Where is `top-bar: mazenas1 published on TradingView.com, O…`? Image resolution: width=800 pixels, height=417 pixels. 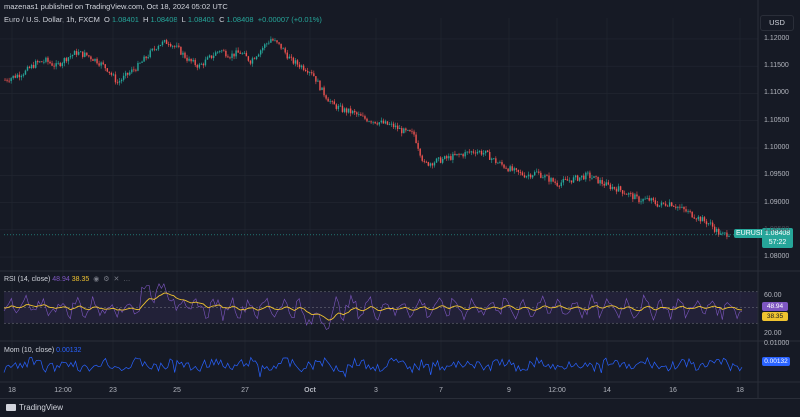 top-bar: mazenas1 published on TradingView.com, O… is located at coordinates (400, 6).